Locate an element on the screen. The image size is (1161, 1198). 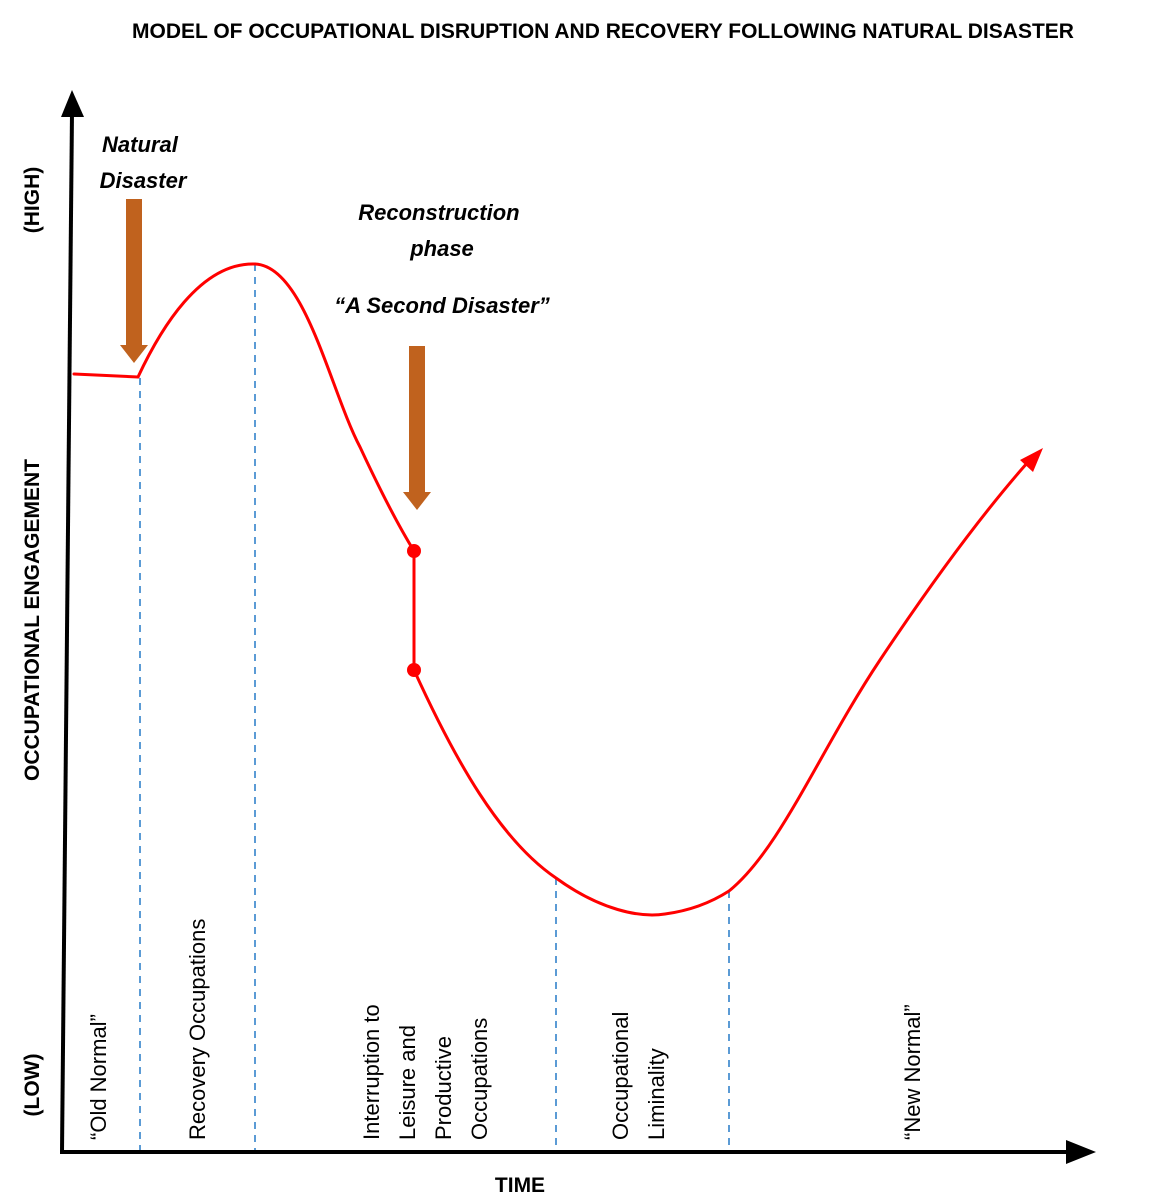
phase-label-line: “Old Normal” is located at coordinates (98, 1077).